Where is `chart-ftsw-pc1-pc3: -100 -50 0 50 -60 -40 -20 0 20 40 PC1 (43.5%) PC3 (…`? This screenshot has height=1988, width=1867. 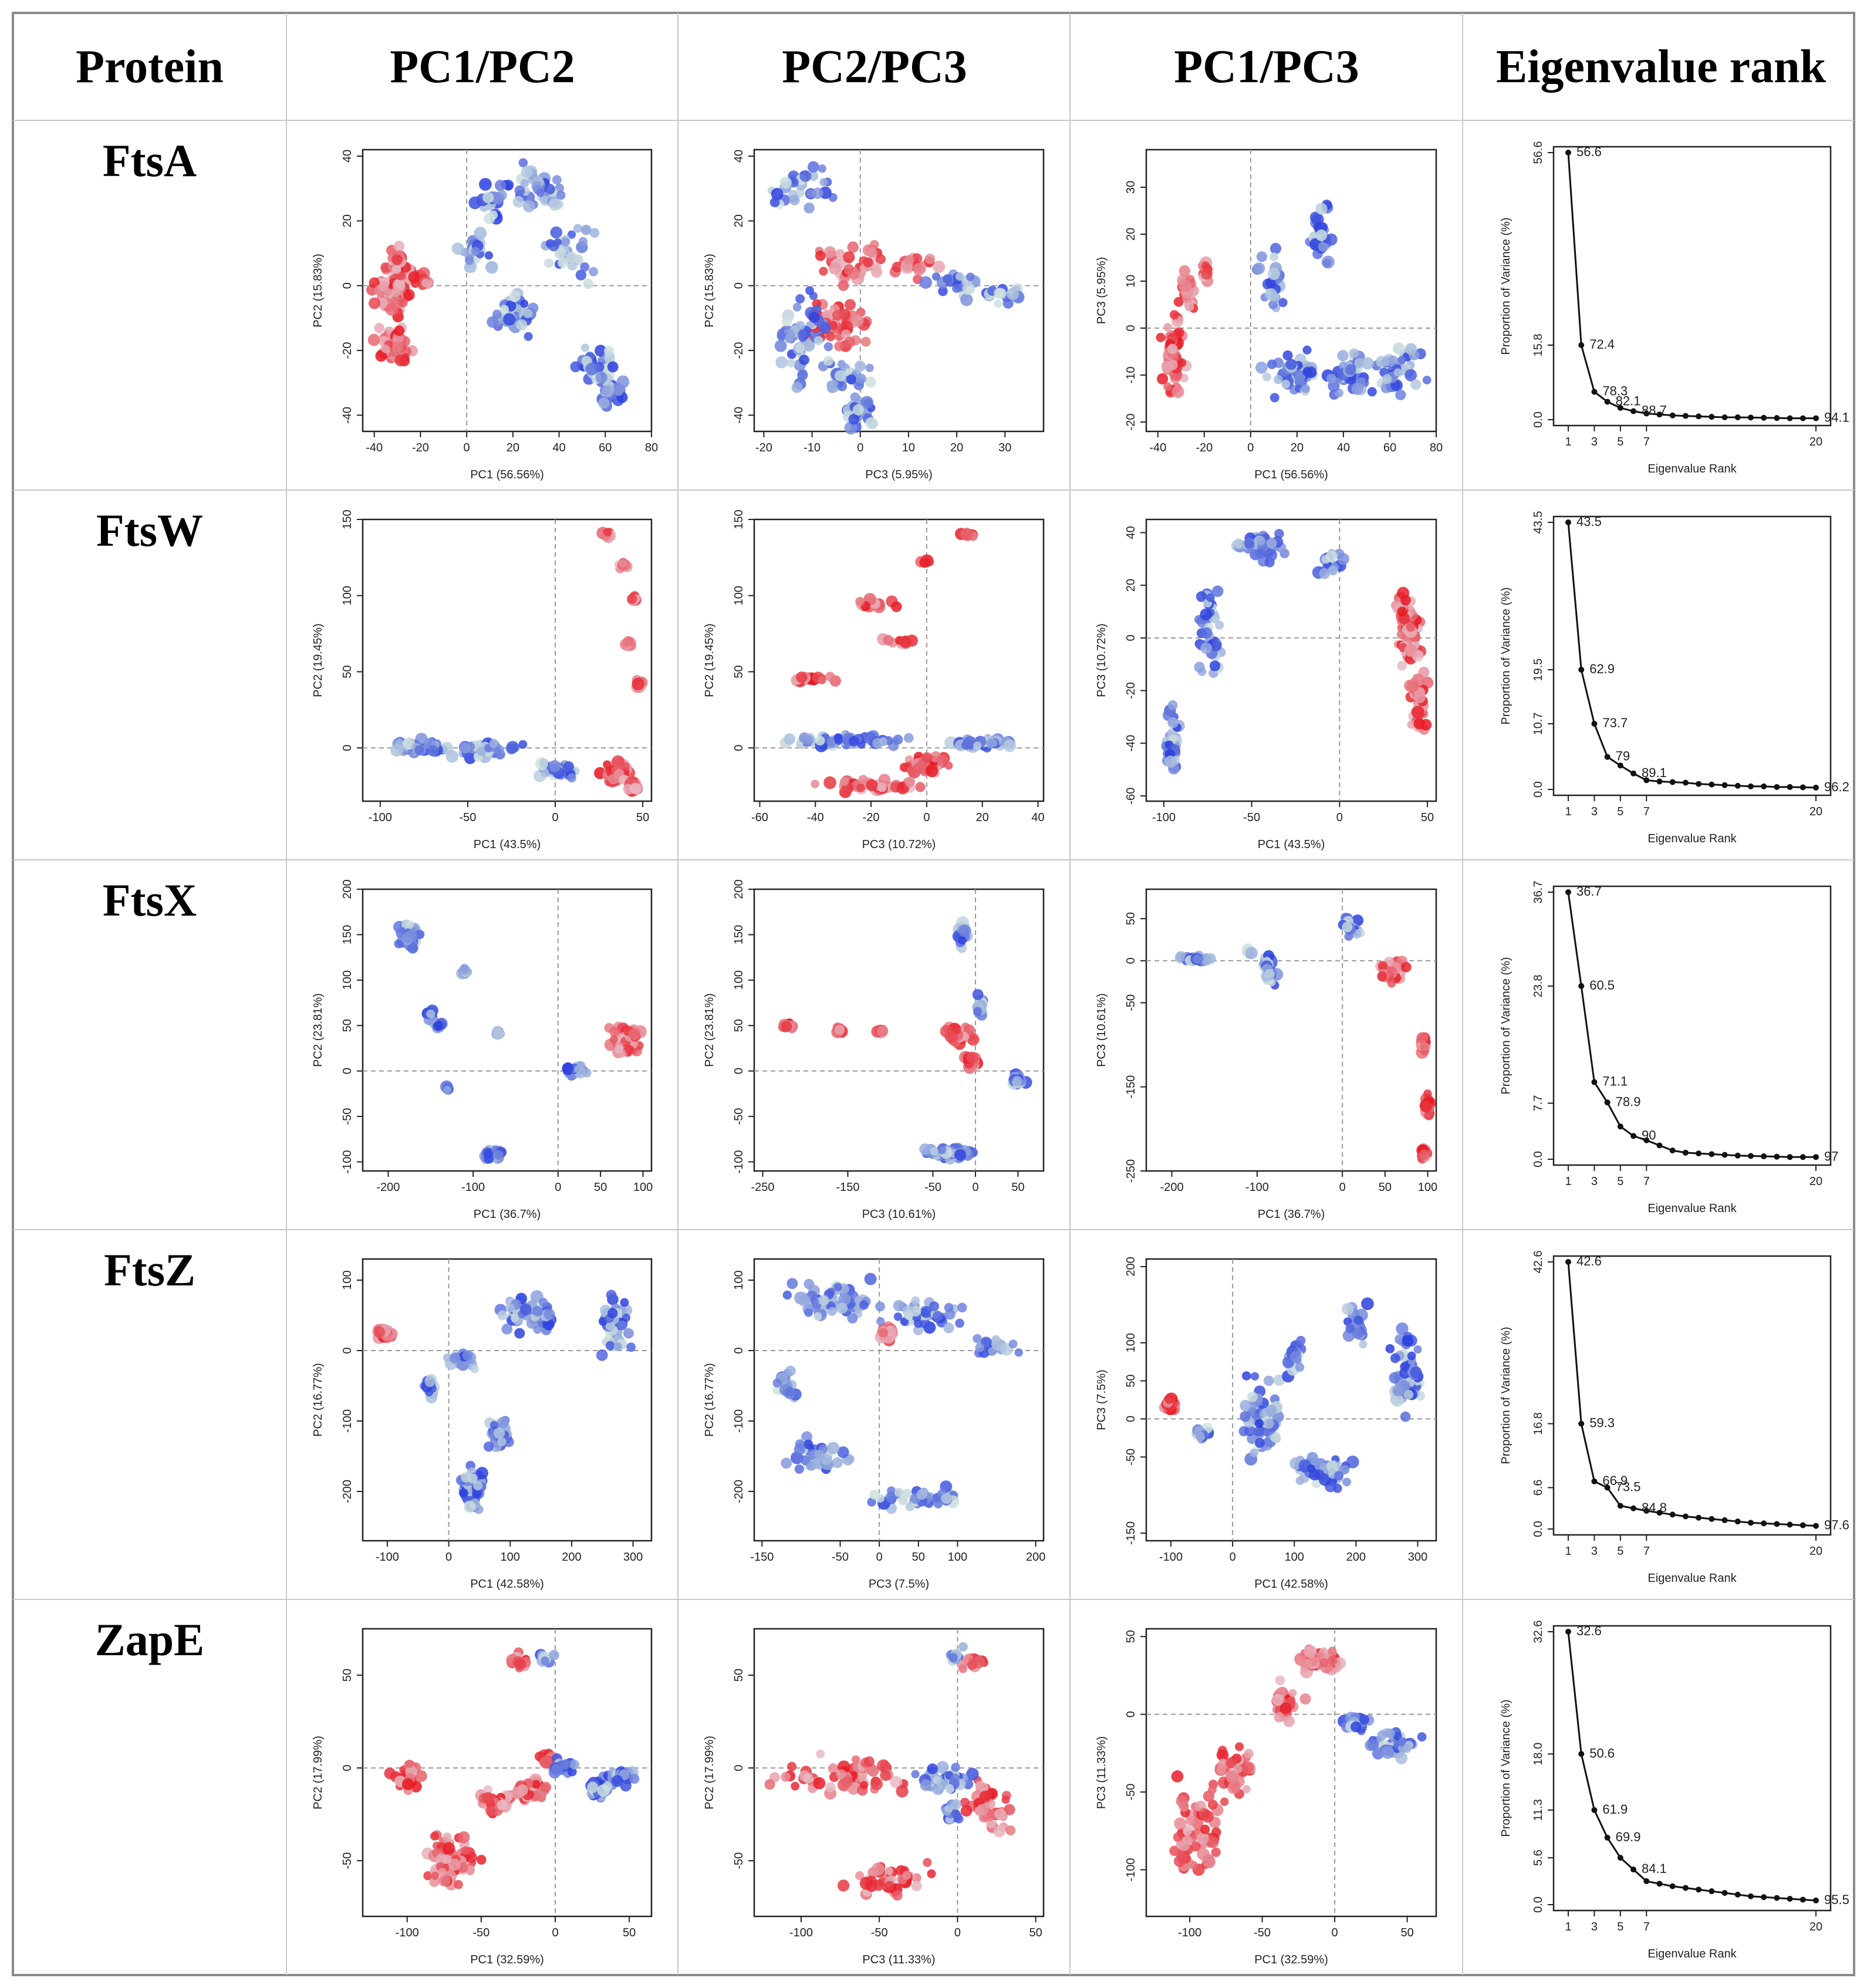 chart-ftsw-pc1-pc3: -100 -50 0 50 -60 -40 -20 0 20 40 PC1 (43.5%) PC3 (… is located at coordinates (1266, 684).